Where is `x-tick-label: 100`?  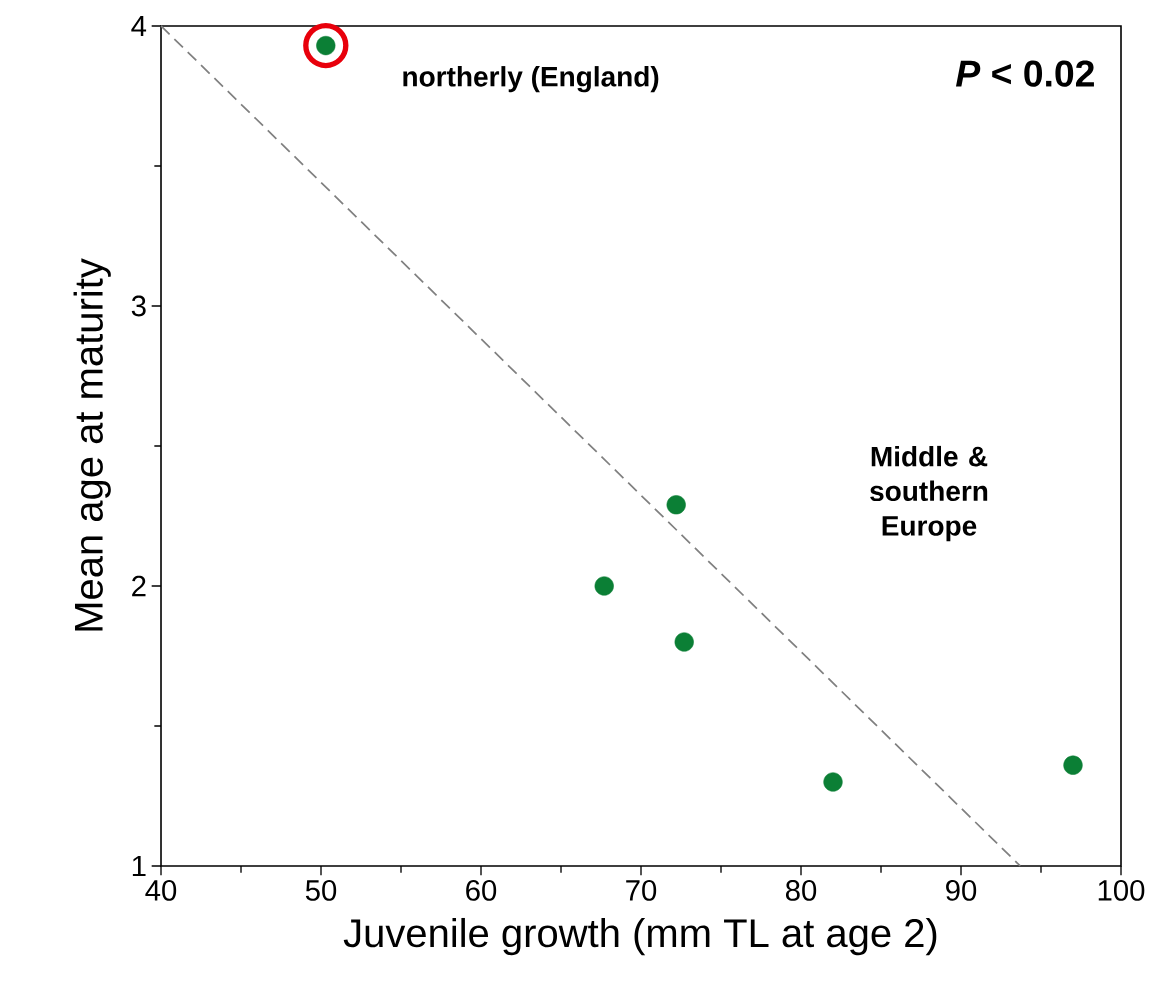 x-tick-label: 100 is located at coordinates (1121, 890).